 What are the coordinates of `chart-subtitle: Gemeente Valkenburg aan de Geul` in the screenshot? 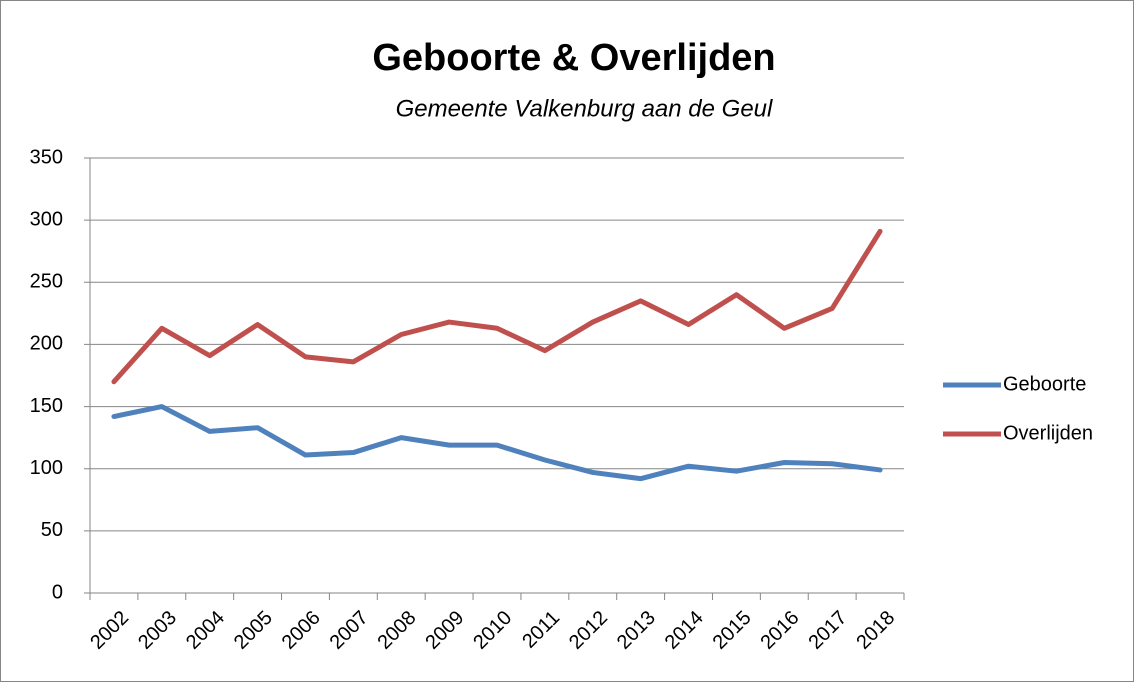 It's located at (584, 108).